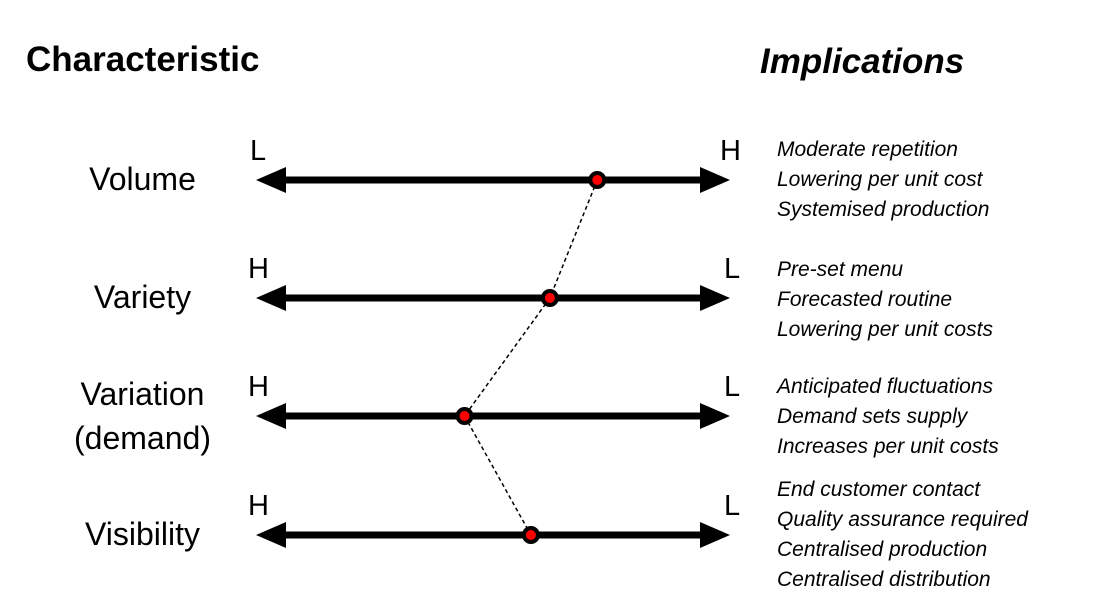 Image resolution: width=1115 pixels, height=610 pixels. I want to click on row-label-variety: Variety, so click(142, 297).